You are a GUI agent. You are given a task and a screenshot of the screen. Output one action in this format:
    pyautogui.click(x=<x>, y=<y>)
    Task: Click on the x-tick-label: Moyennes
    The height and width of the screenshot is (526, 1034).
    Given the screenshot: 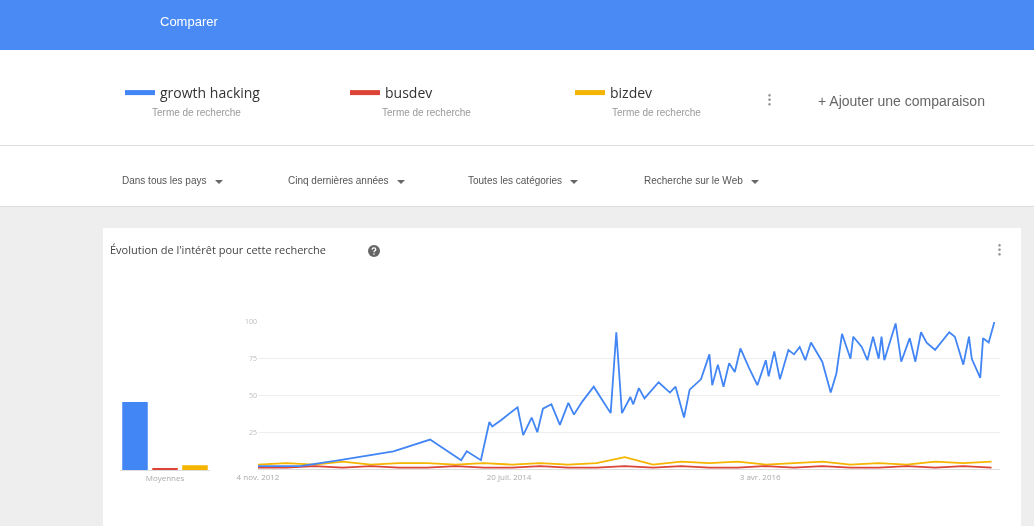 What is the action you would take?
    pyautogui.click(x=165, y=477)
    